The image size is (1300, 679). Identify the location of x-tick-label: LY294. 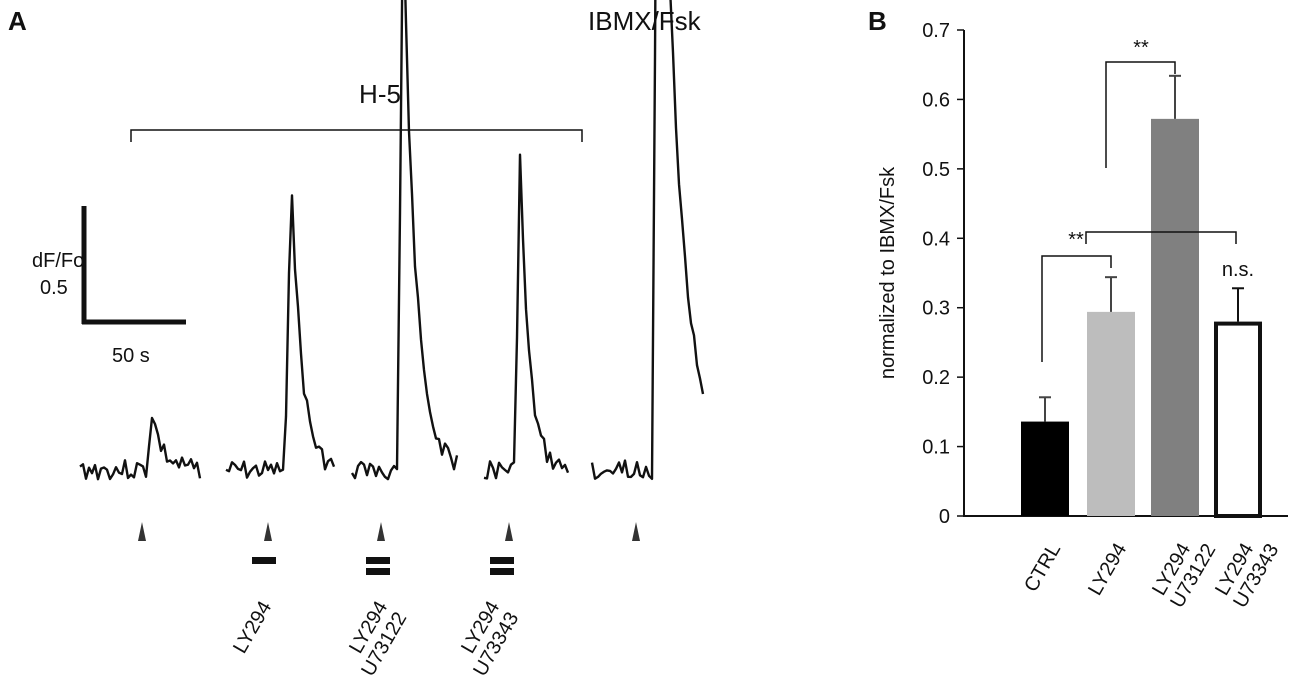
(1107, 570).